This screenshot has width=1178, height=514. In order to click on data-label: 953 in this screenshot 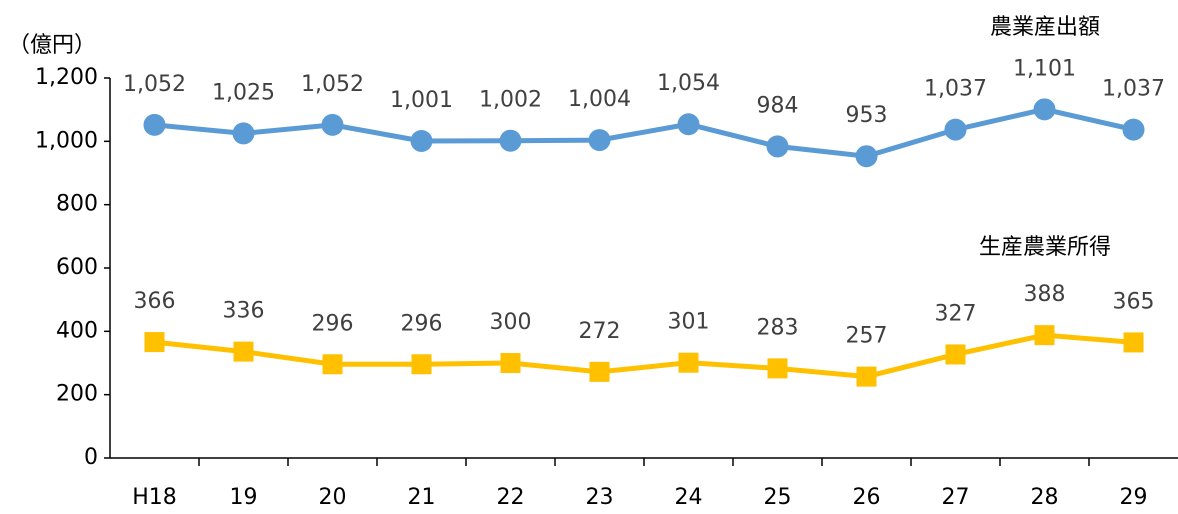, I will do `click(867, 115)`.